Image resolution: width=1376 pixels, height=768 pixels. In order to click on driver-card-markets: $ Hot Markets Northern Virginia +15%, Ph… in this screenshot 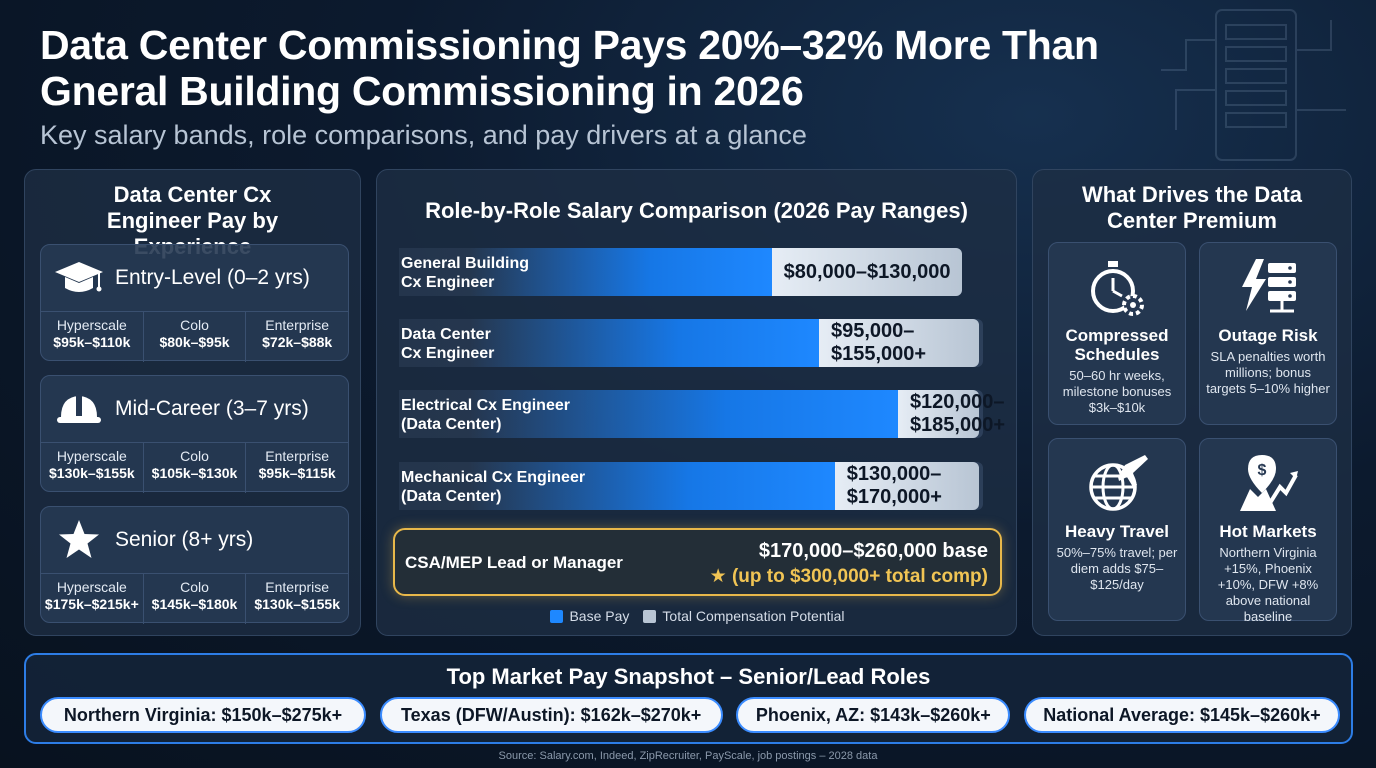, I will do `click(1268, 531)`.